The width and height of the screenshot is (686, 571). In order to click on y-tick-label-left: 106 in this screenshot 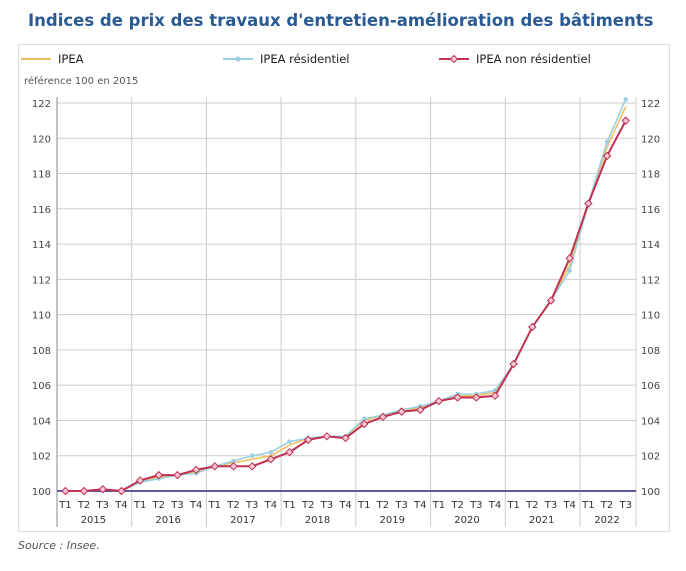, I will do `click(41, 386)`.